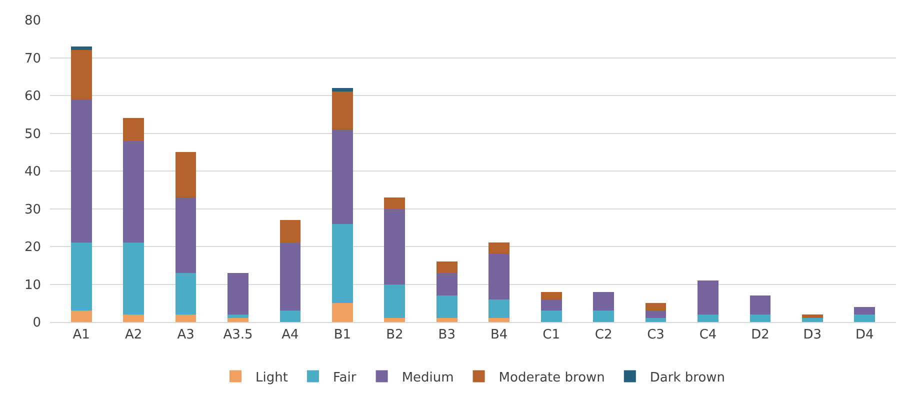 This screenshot has height=403, width=916. What do you see at coordinates (32, 172) in the screenshot?
I see `y-tick-label: 40` at bounding box center [32, 172].